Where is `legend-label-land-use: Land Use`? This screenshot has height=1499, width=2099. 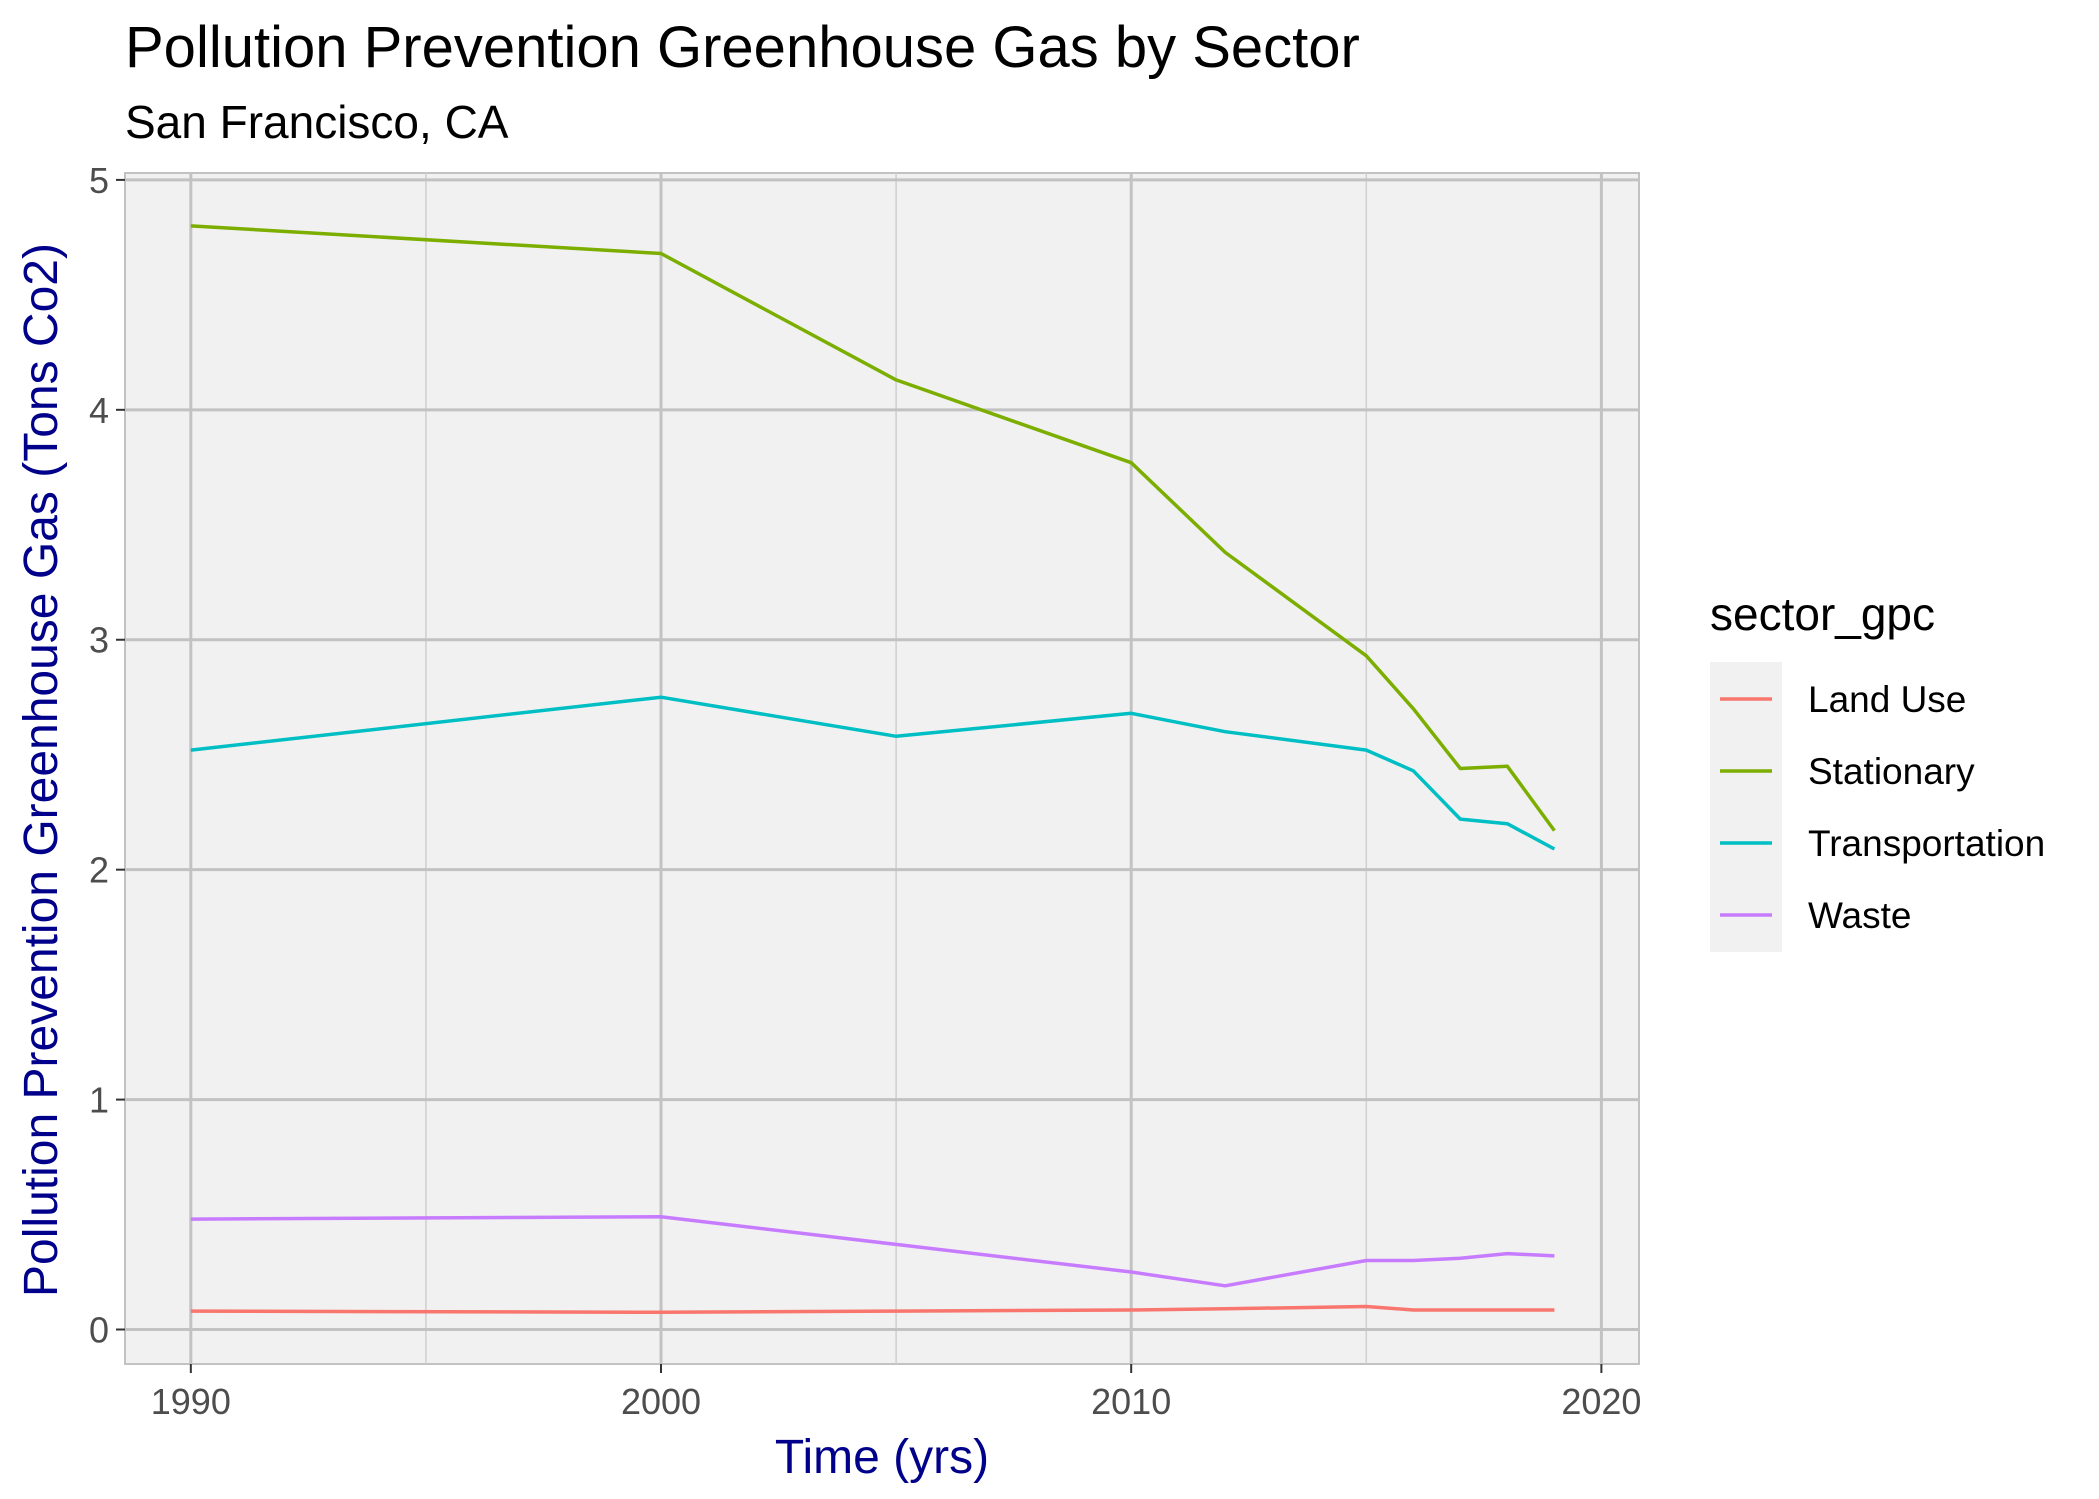 legend-label-land-use: Land Use is located at coordinates (1887, 699).